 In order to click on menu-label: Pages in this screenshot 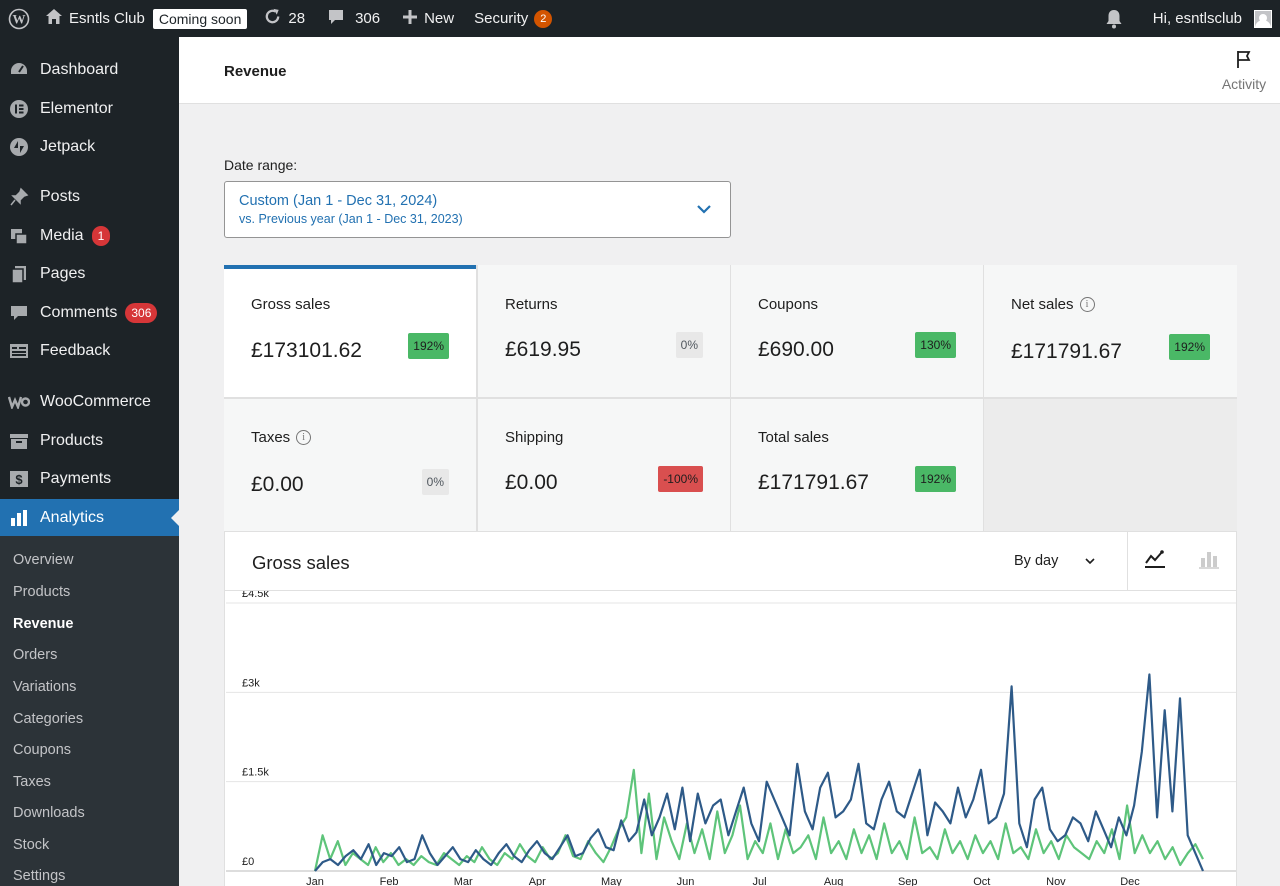, I will do `click(63, 273)`.